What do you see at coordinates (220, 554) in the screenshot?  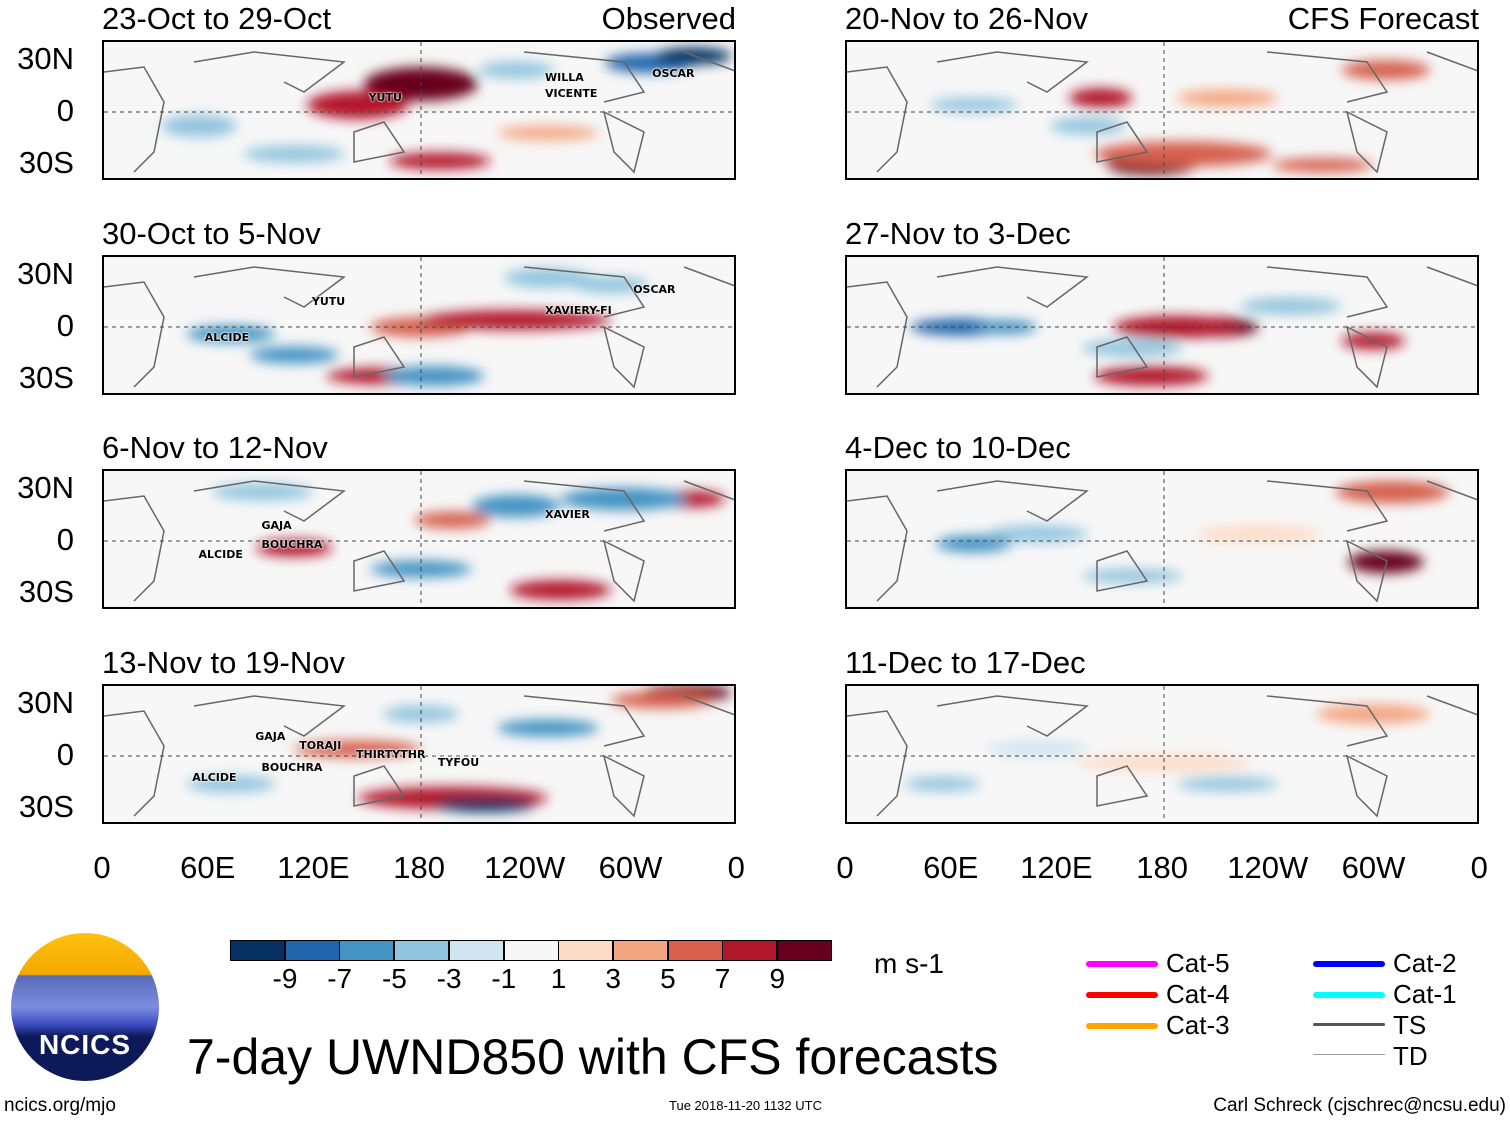 I see `storm-label: ALCIDE` at bounding box center [220, 554].